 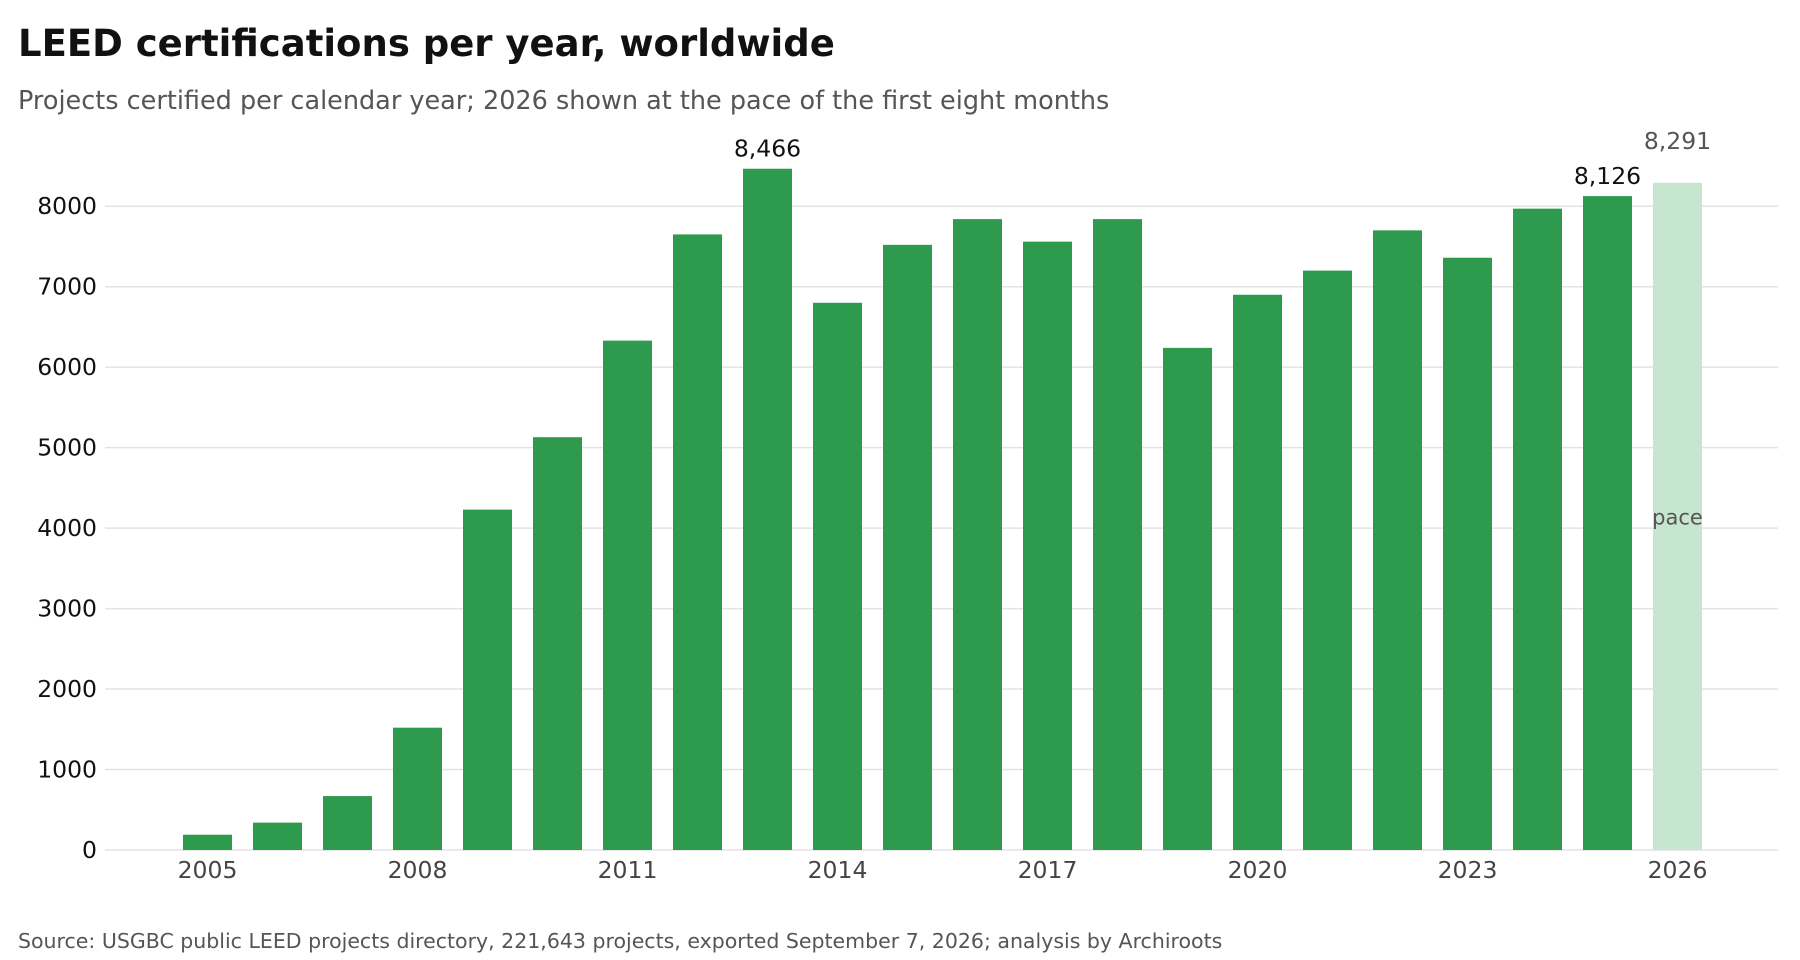 I want to click on bar-projected, so click(x=1677, y=516).